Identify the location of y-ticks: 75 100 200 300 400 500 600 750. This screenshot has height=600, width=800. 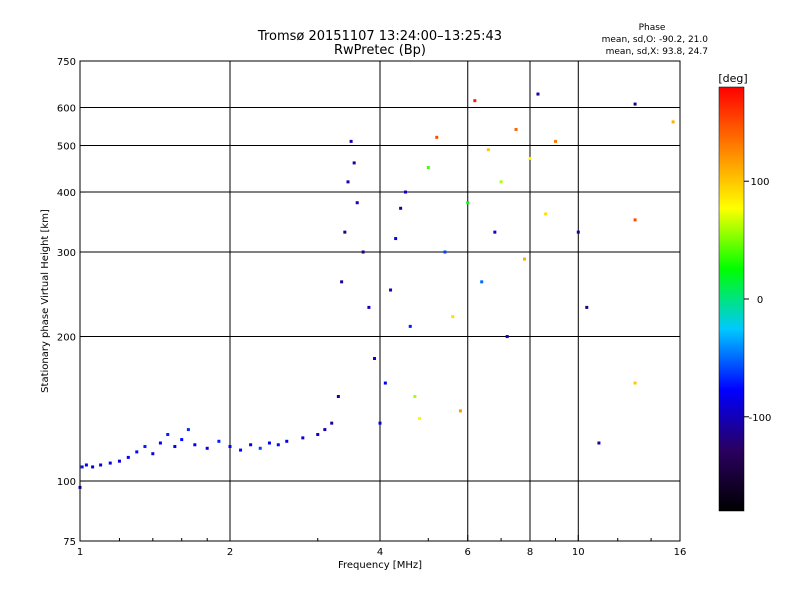
(71, 302).